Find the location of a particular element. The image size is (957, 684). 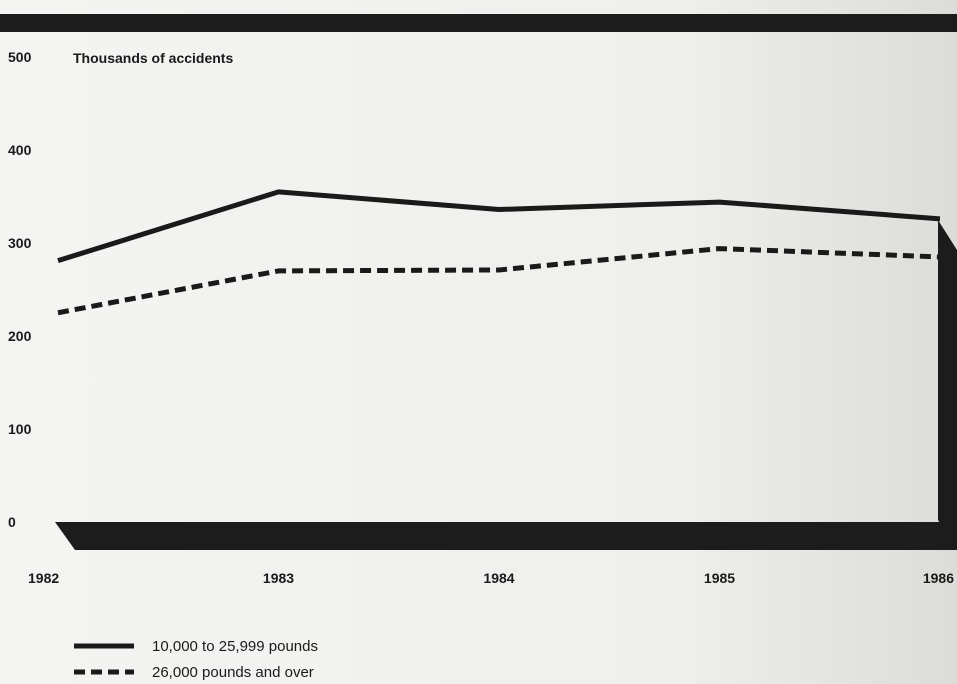

legend-label-series-1: 10,000 to 25,999 pounds is located at coordinates (235, 646).